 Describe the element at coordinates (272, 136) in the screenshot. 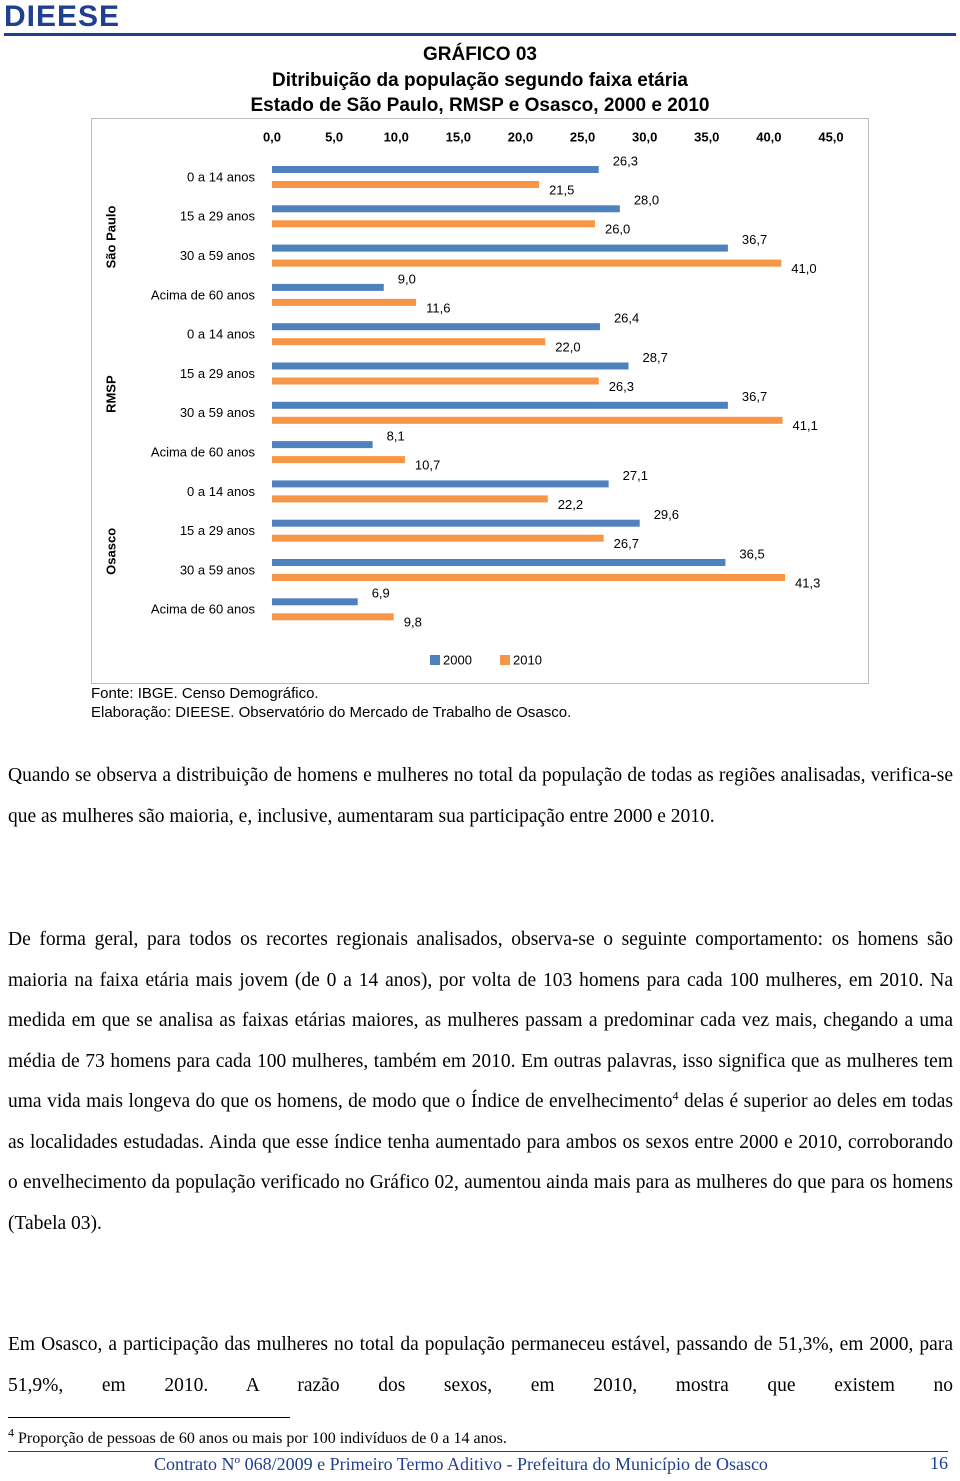

I see `x-tick-label: 0,0` at that location.